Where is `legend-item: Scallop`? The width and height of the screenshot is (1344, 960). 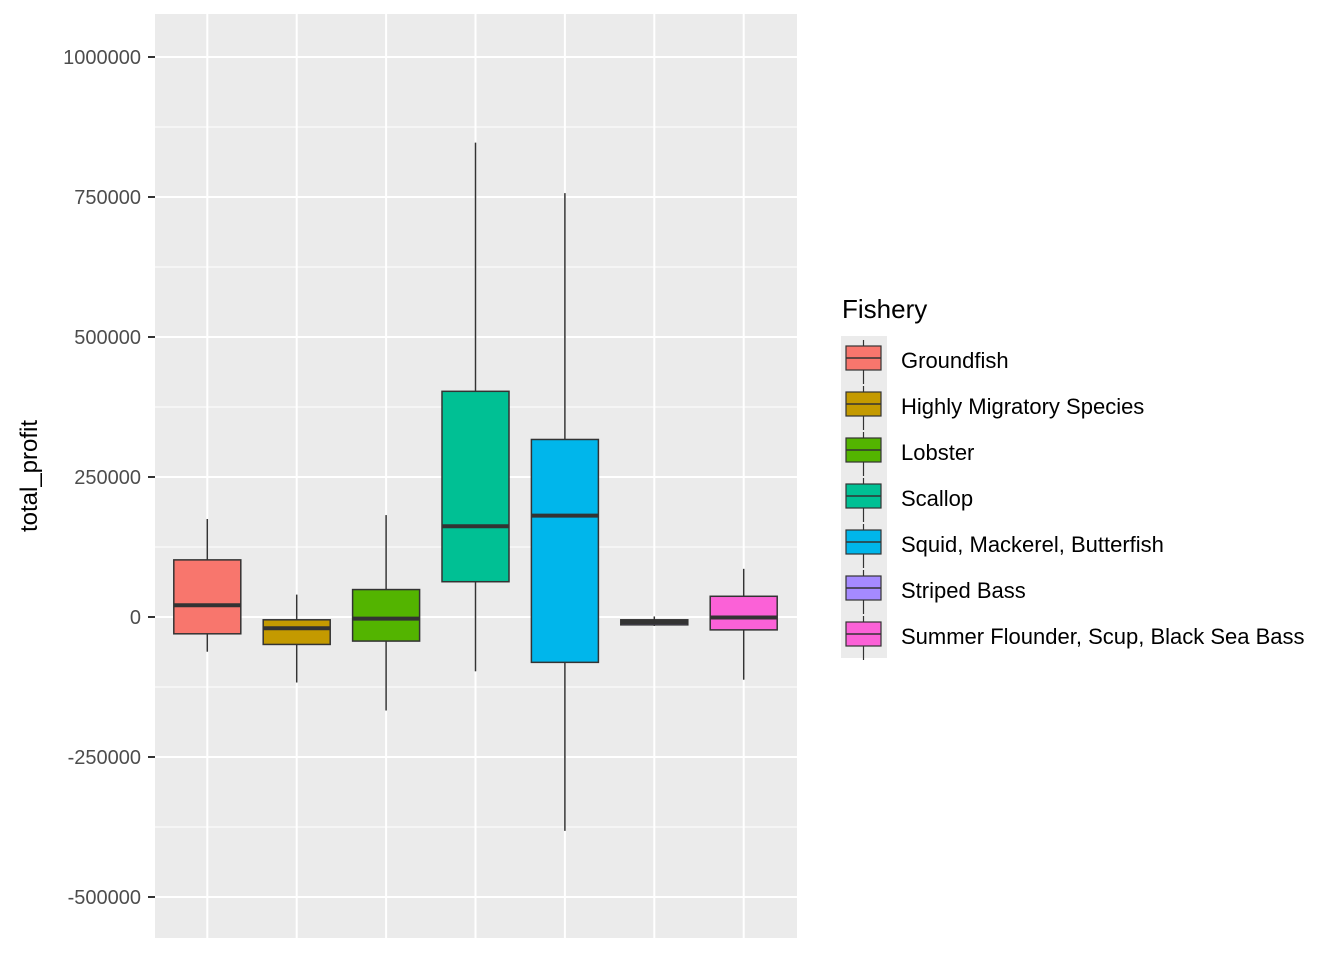
legend-item: Scallop is located at coordinates (909, 500).